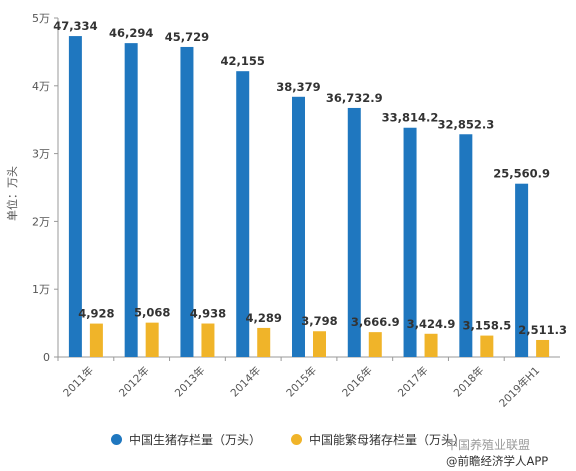  Describe the element at coordinates (521, 174) in the screenshot. I see `data-label-live-pigs-8: 25,560.9` at that location.